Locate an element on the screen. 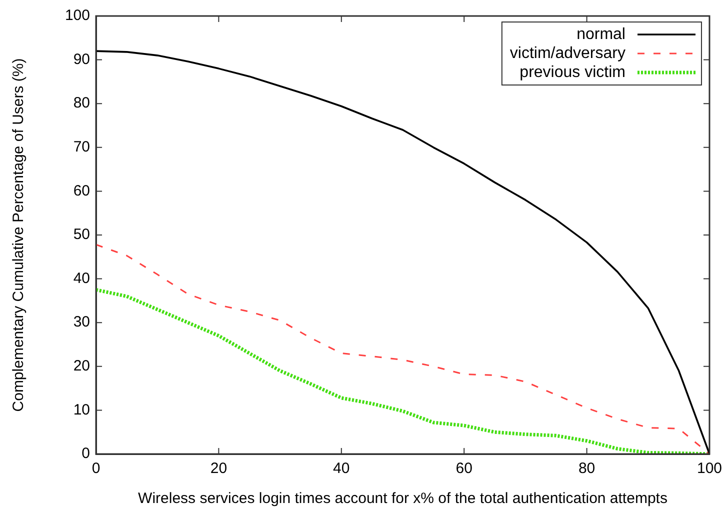  y-tick-label: 0 is located at coordinates (86, 453).